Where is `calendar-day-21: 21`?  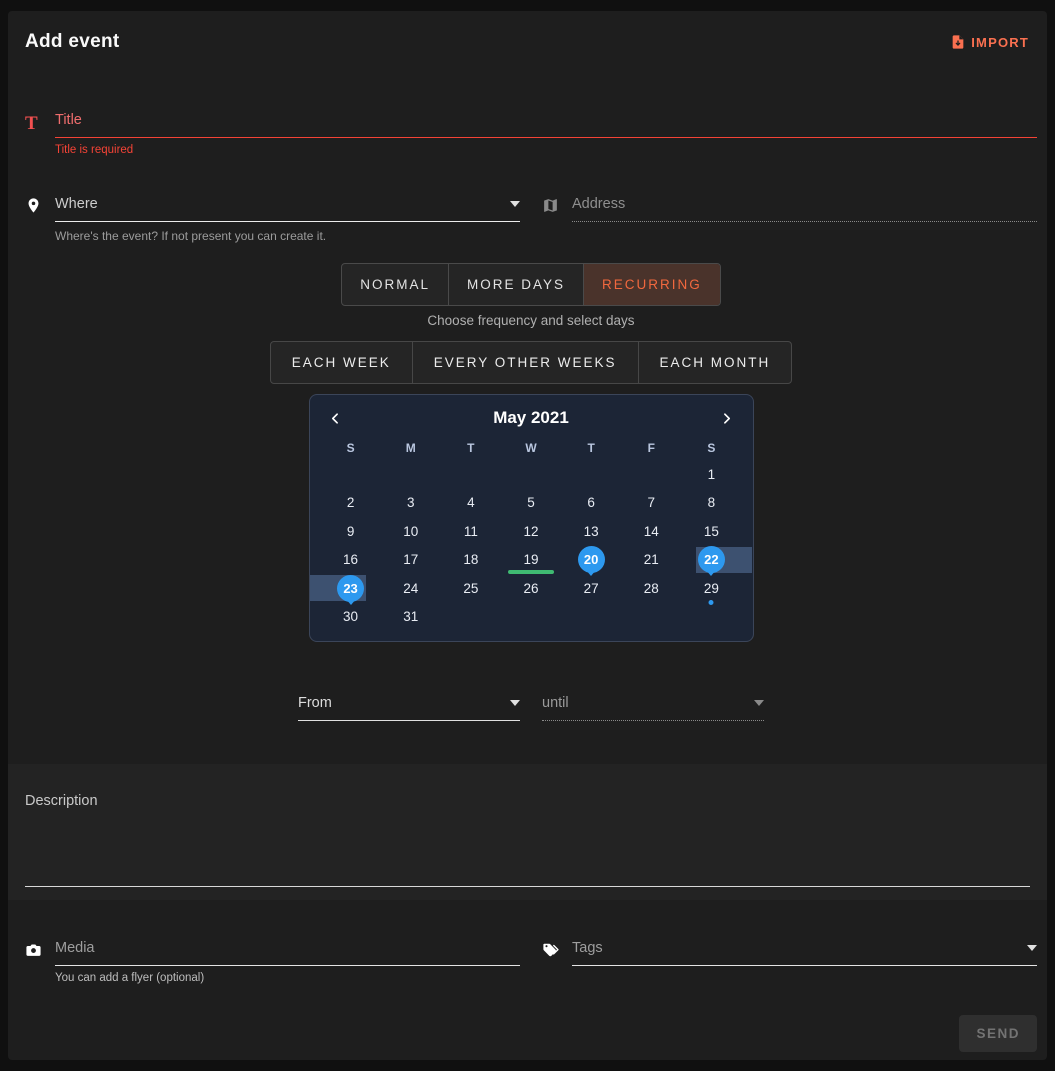
calendar-day-21: 21 is located at coordinates (651, 560).